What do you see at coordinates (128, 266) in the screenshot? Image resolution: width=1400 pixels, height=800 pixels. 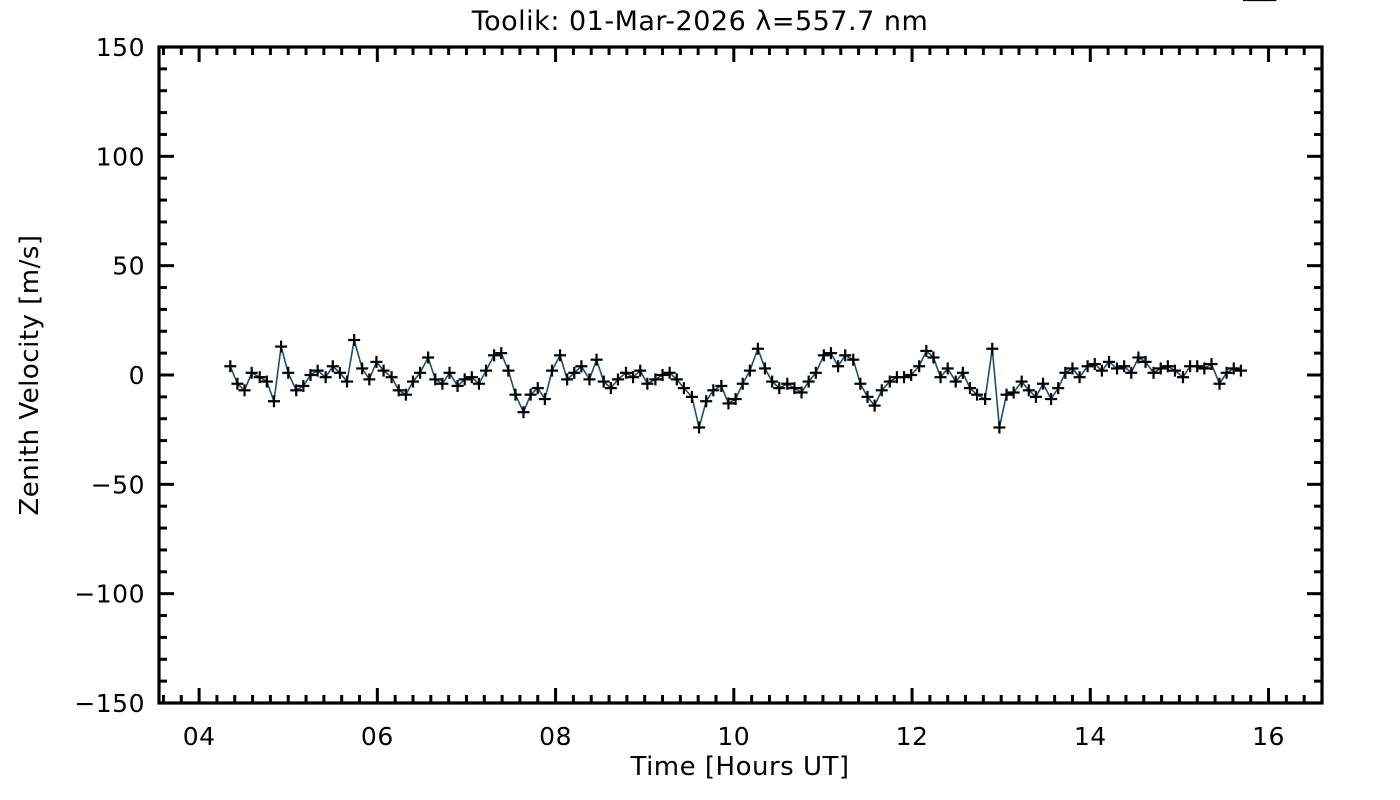 I see `y-axis-tick-label: 50` at bounding box center [128, 266].